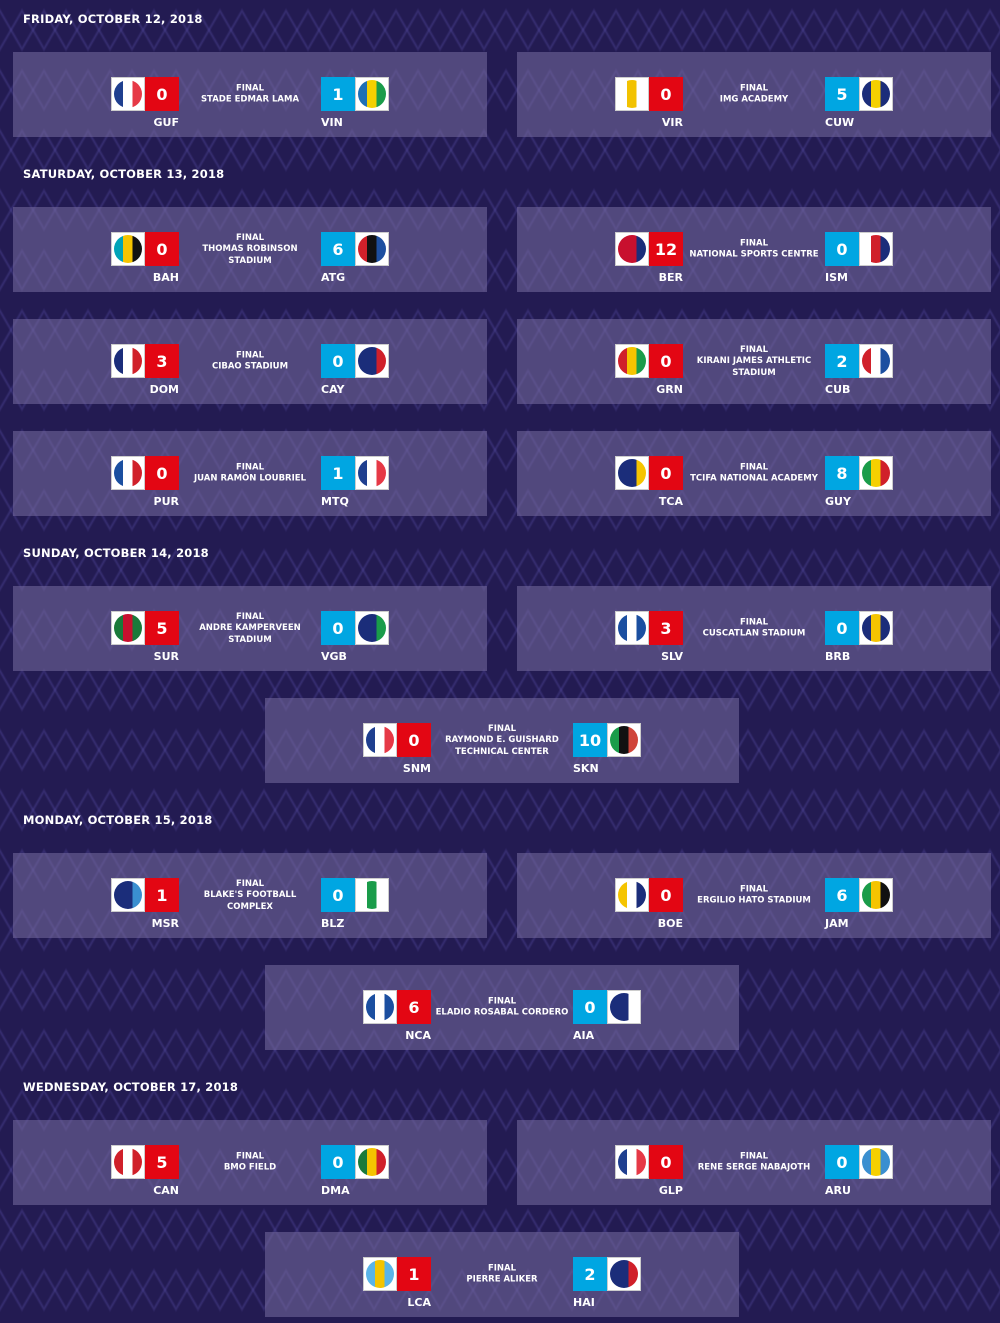 Image resolution: width=1000 pixels, height=1323 pixels. Describe the element at coordinates (666, 249) in the screenshot. I see `home-score: 12` at that location.